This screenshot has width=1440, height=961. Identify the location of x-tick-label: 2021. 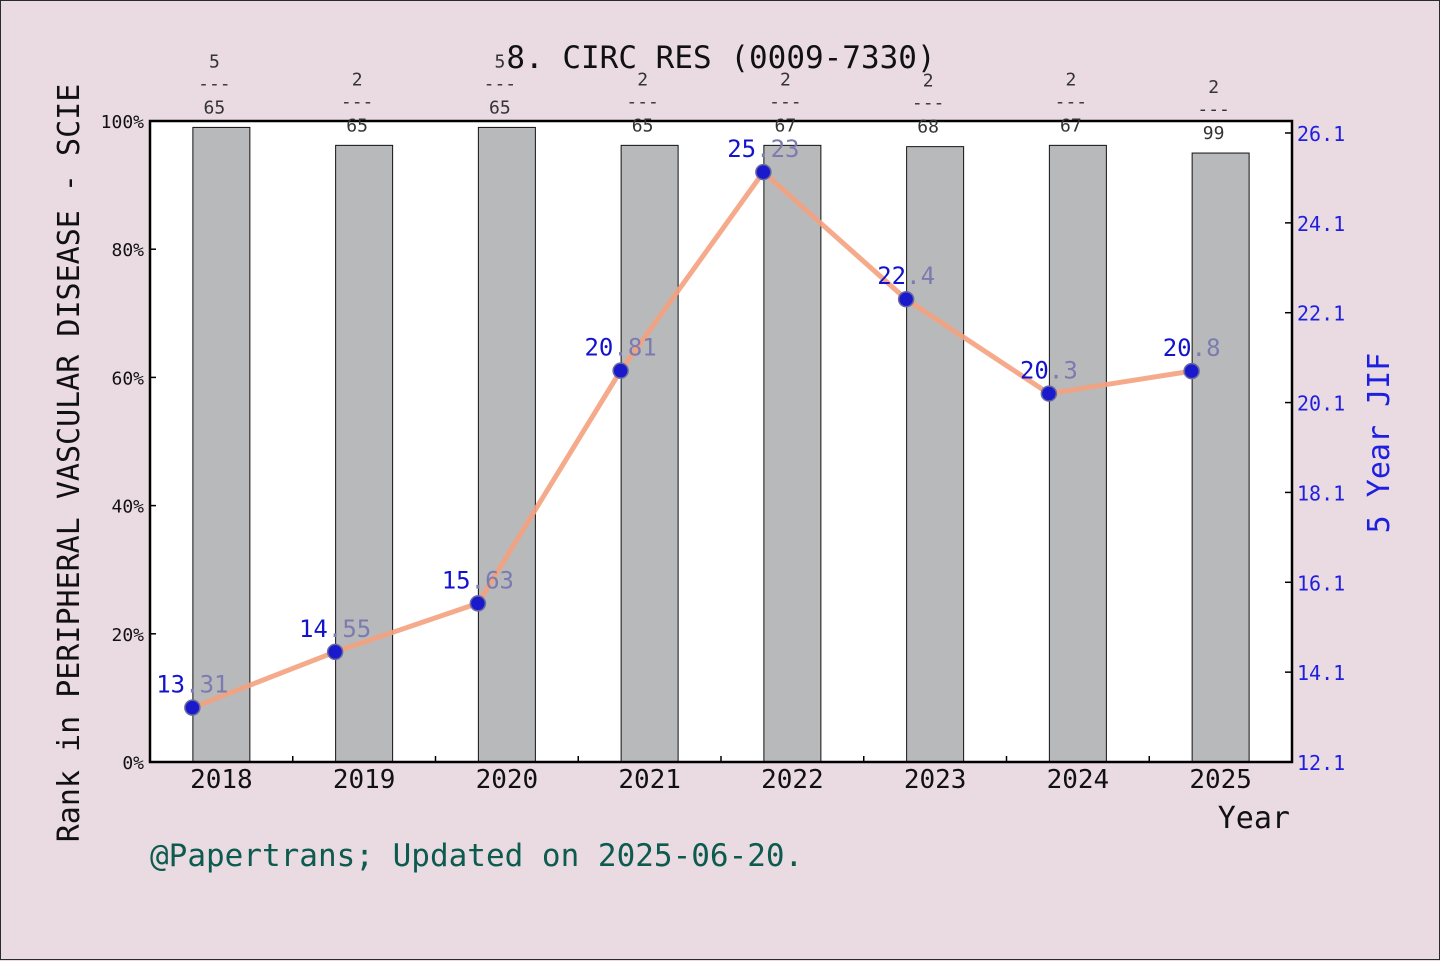
(649, 780).